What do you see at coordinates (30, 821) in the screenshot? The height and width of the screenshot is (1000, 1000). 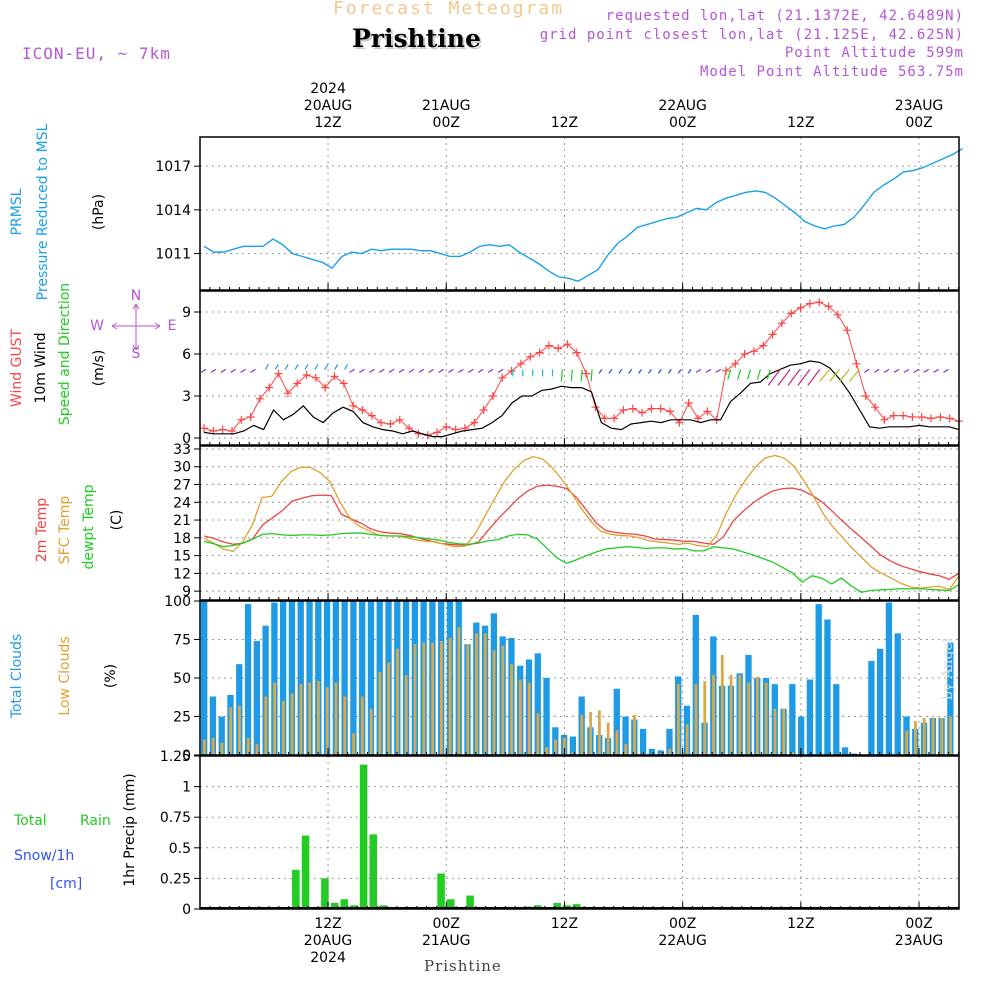 I see `label-total: Total` at bounding box center [30, 821].